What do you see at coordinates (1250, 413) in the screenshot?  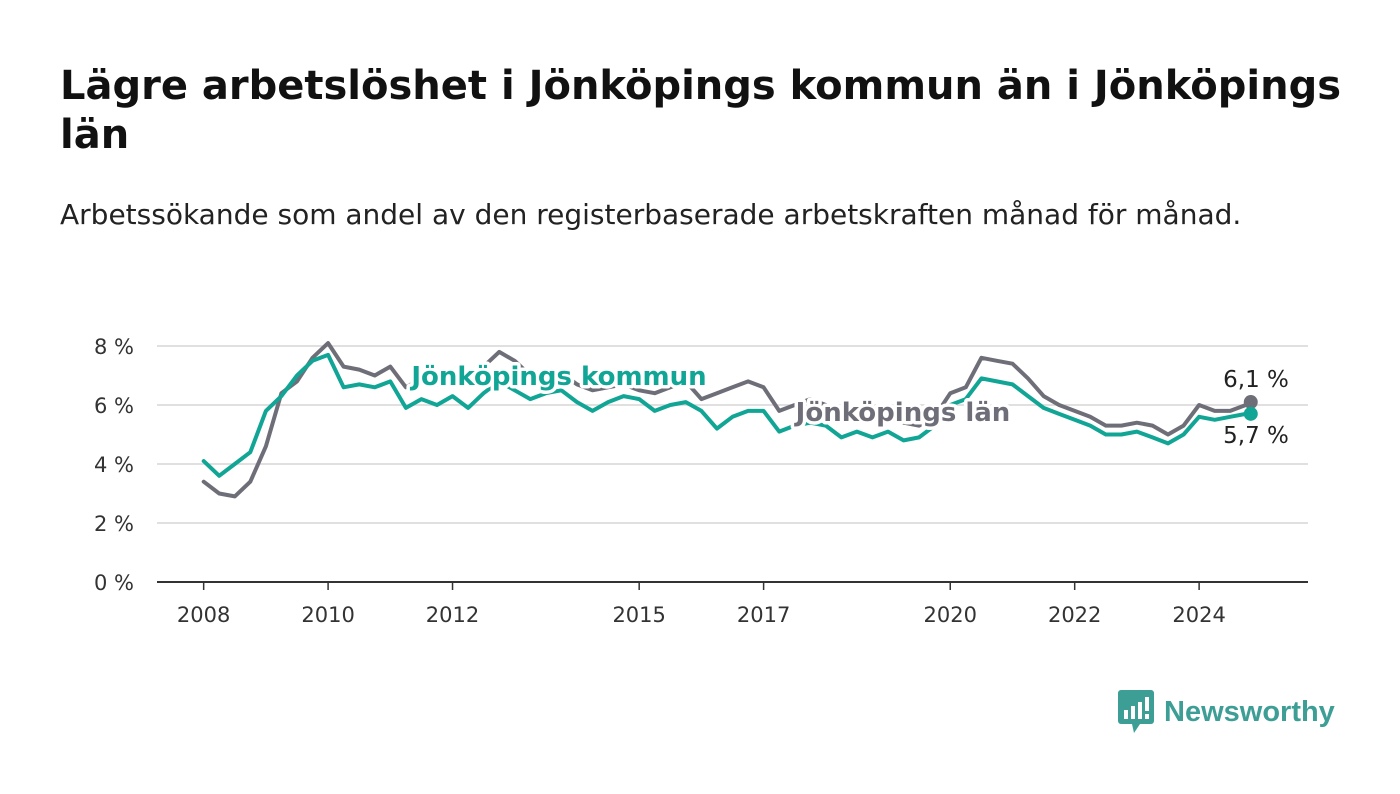 I see `end-point-kommun` at bounding box center [1250, 413].